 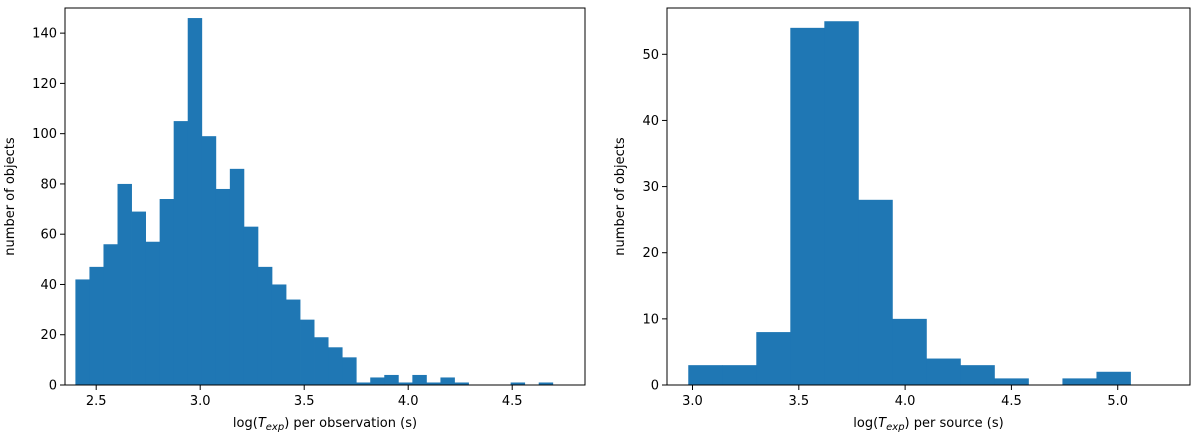 I want to click on y-tick-label: 10, so click(x=650, y=319).